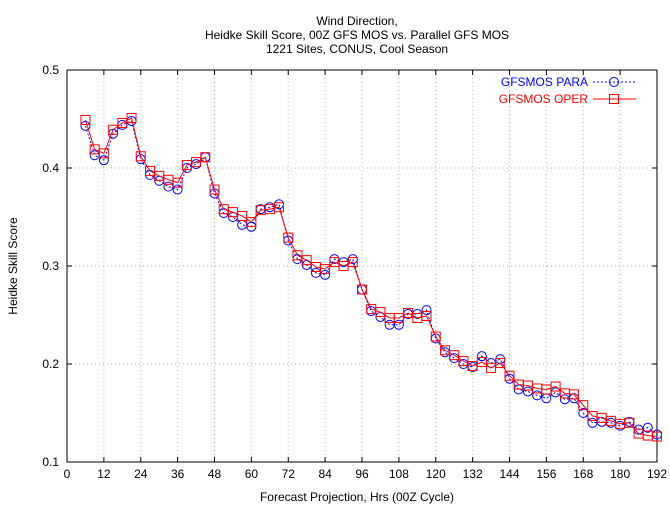 The image size is (670, 510). Describe the element at coordinates (657, 474) in the screenshot. I see `x-tick-label: 192` at that location.